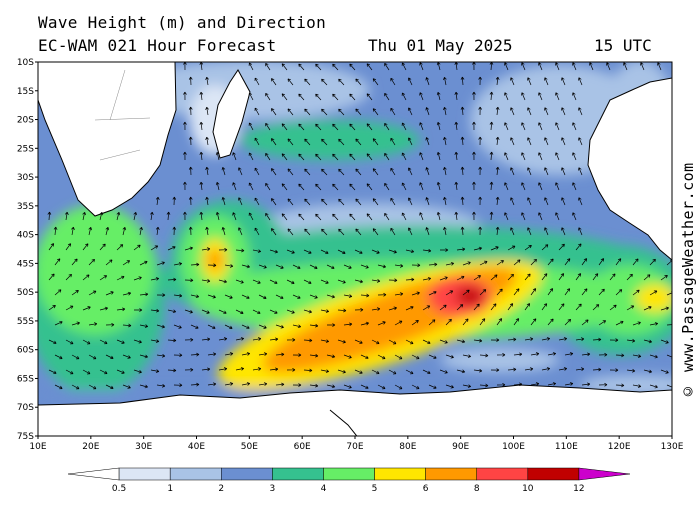 This screenshot has height=525, width=700. I want to click on lon-label: 20E, so click(90, 447).